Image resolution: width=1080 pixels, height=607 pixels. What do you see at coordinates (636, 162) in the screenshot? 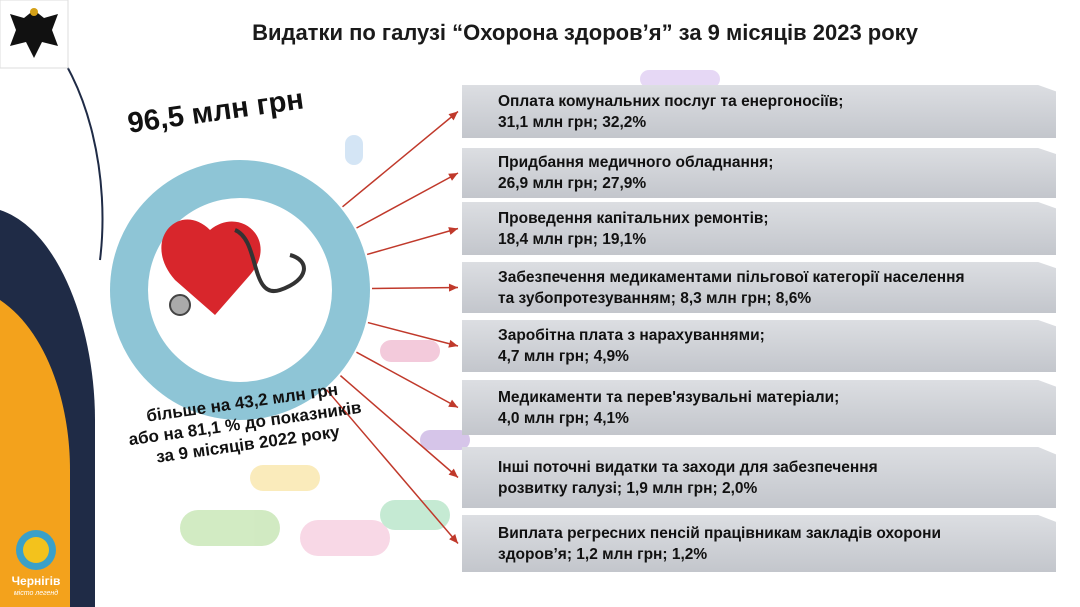
I see `item-line: Придбання медичного обладнання;` at bounding box center [636, 162].